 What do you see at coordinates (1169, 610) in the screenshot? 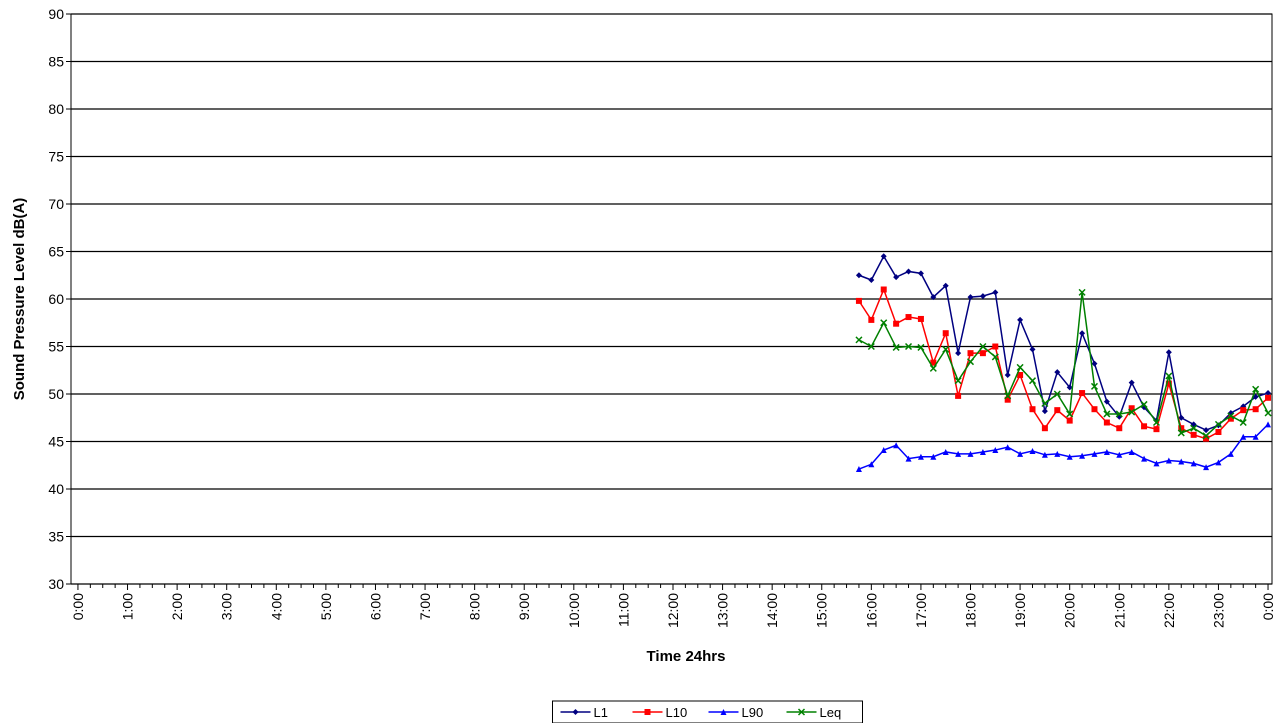
I see `x-tick-label: 22:00` at bounding box center [1169, 610].